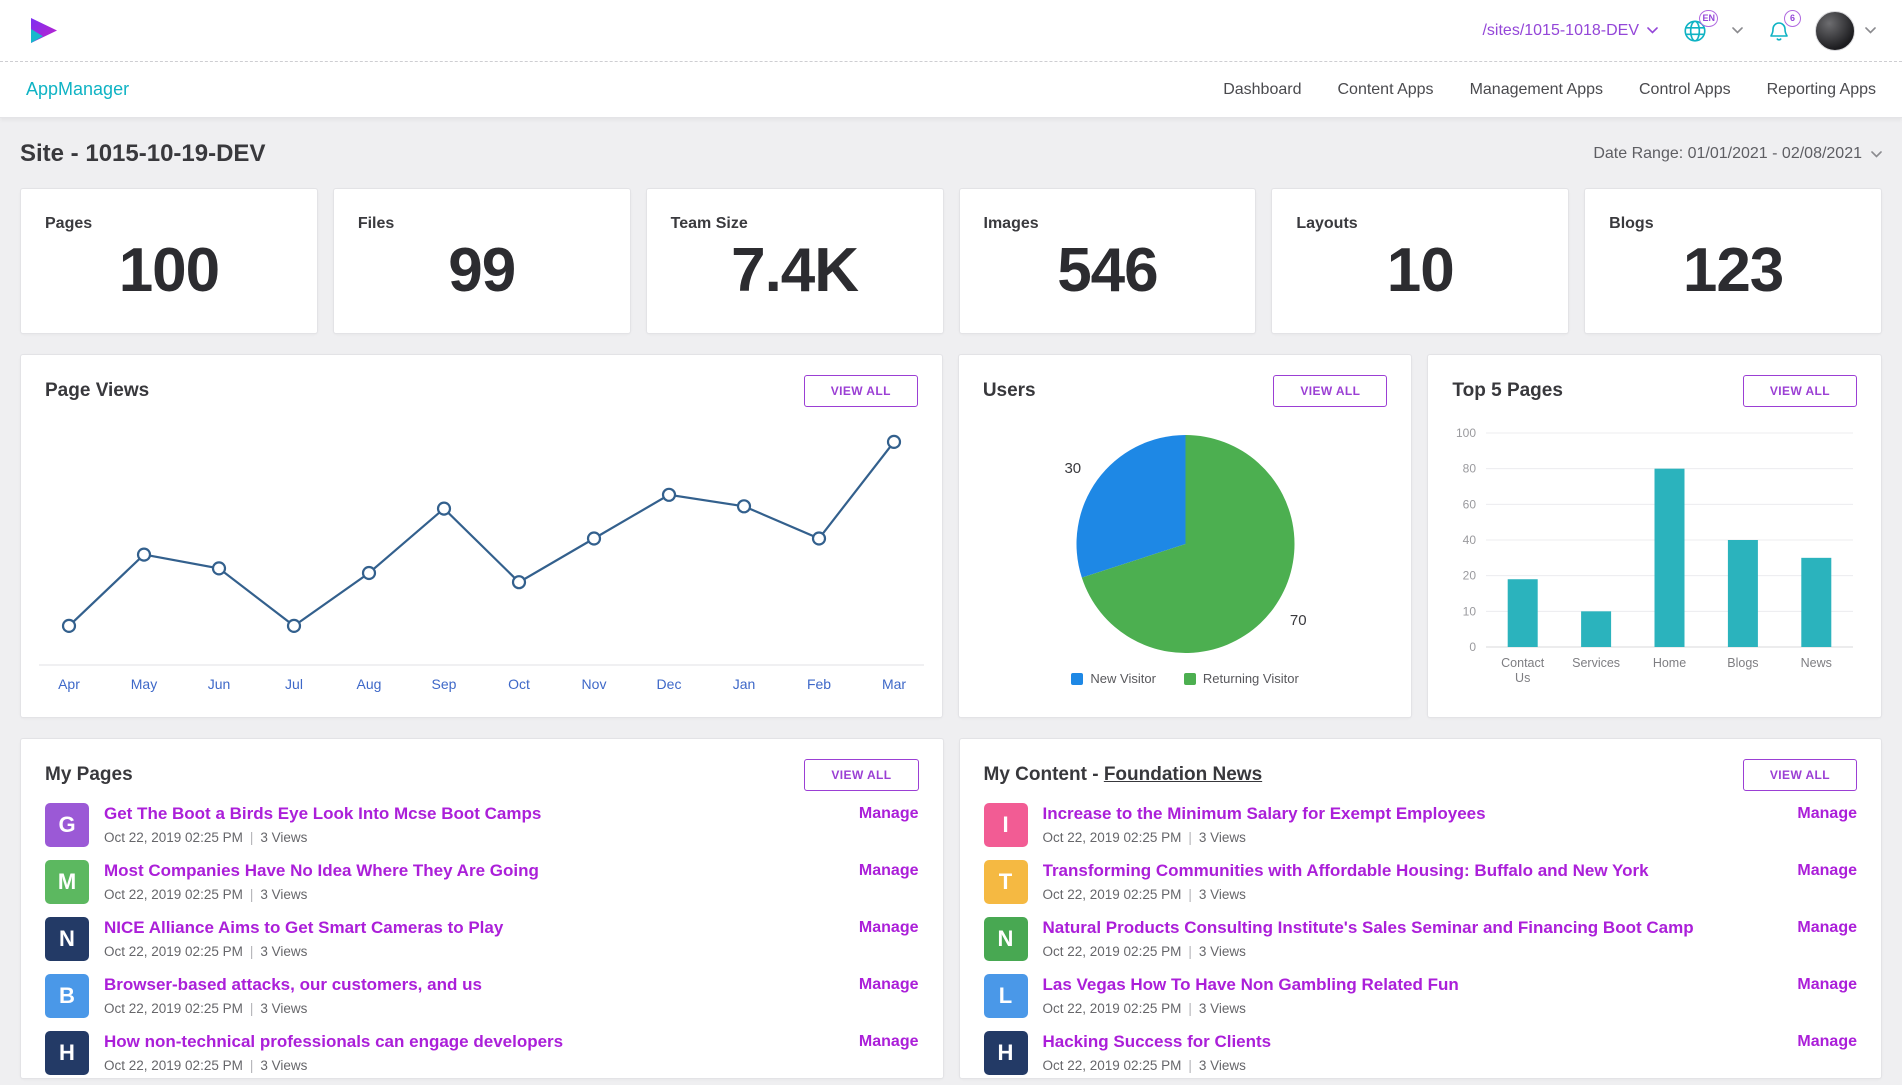 Image resolution: width=1902 pixels, height=1085 pixels. Describe the element at coordinates (1821, 89) in the screenshot. I see `nav-link-reporting-apps: Reporting Apps` at that location.